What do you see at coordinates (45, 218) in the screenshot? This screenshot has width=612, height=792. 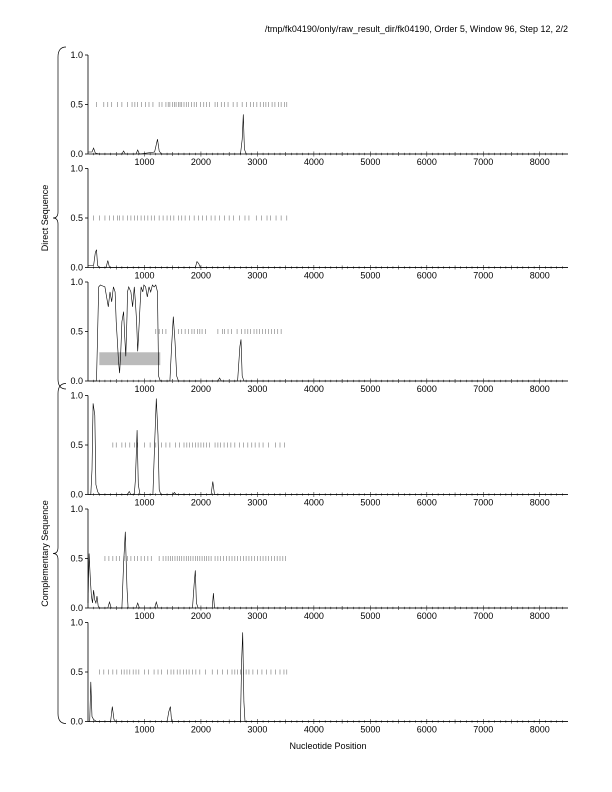 I see `direct-sequence-label: Direct Sequence` at bounding box center [45, 218].